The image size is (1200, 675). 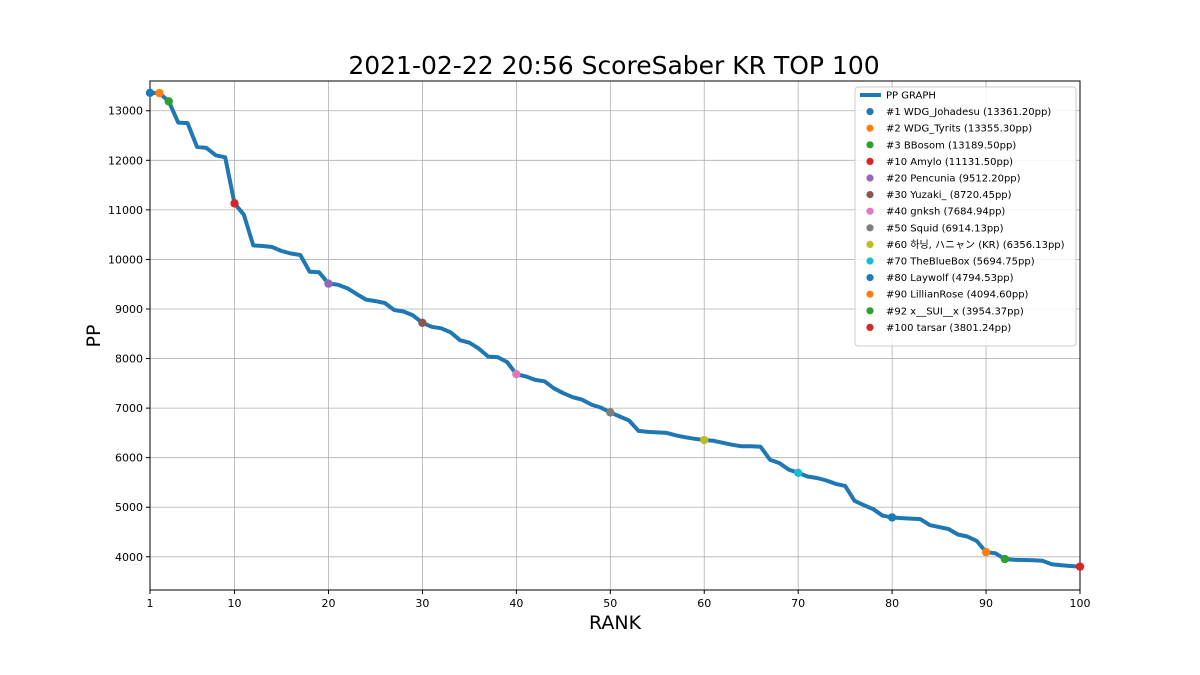 What do you see at coordinates (615, 623) in the screenshot?
I see `x-axis-label: RANK` at bounding box center [615, 623].